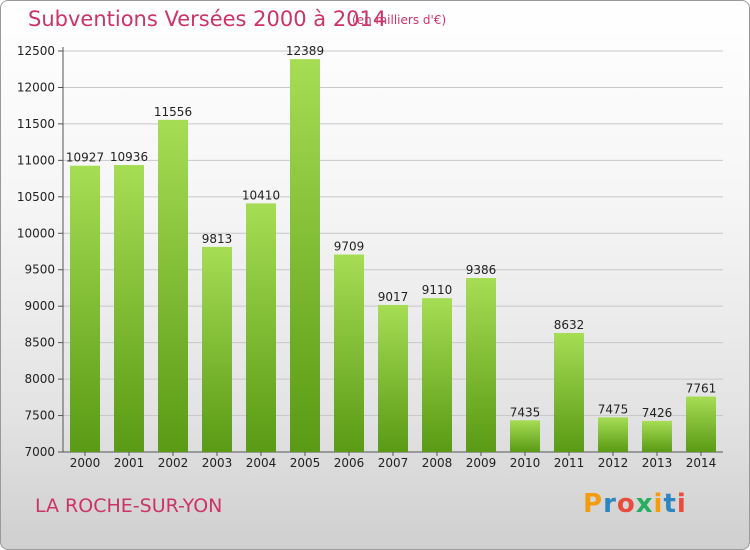 This screenshot has height=550, width=750. I want to click on y-tick-label: 12500, so click(36, 51).